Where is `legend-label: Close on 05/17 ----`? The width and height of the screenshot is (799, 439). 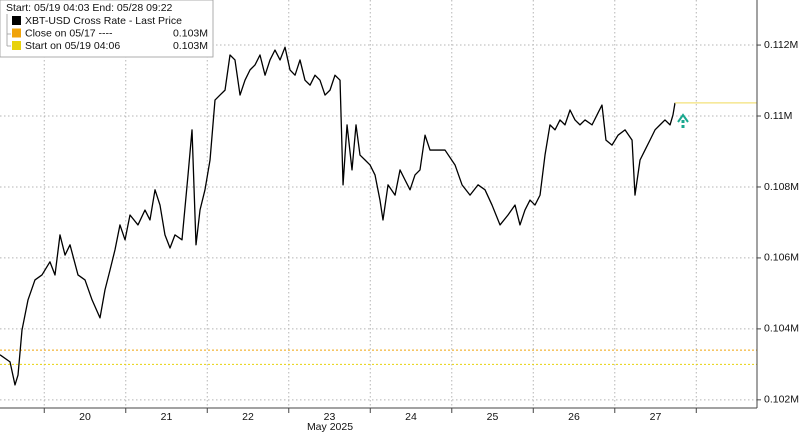
legend-label: Close on 05/17 ---- is located at coordinates (69, 33).